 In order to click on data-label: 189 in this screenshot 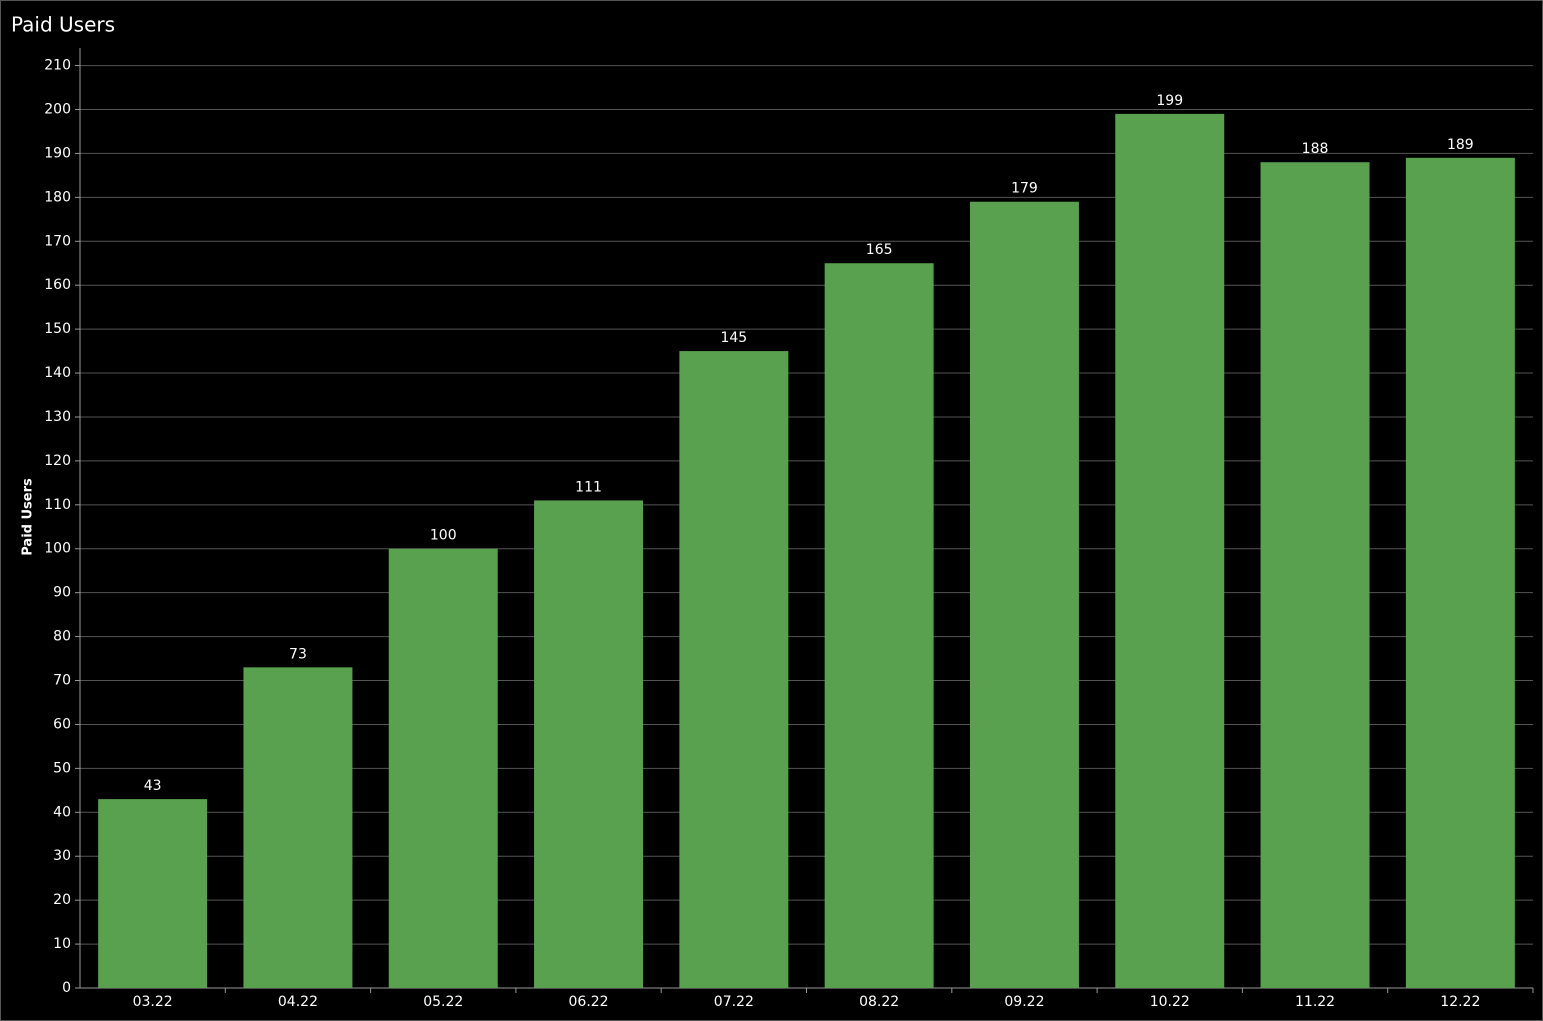, I will do `click(1460, 145)`.